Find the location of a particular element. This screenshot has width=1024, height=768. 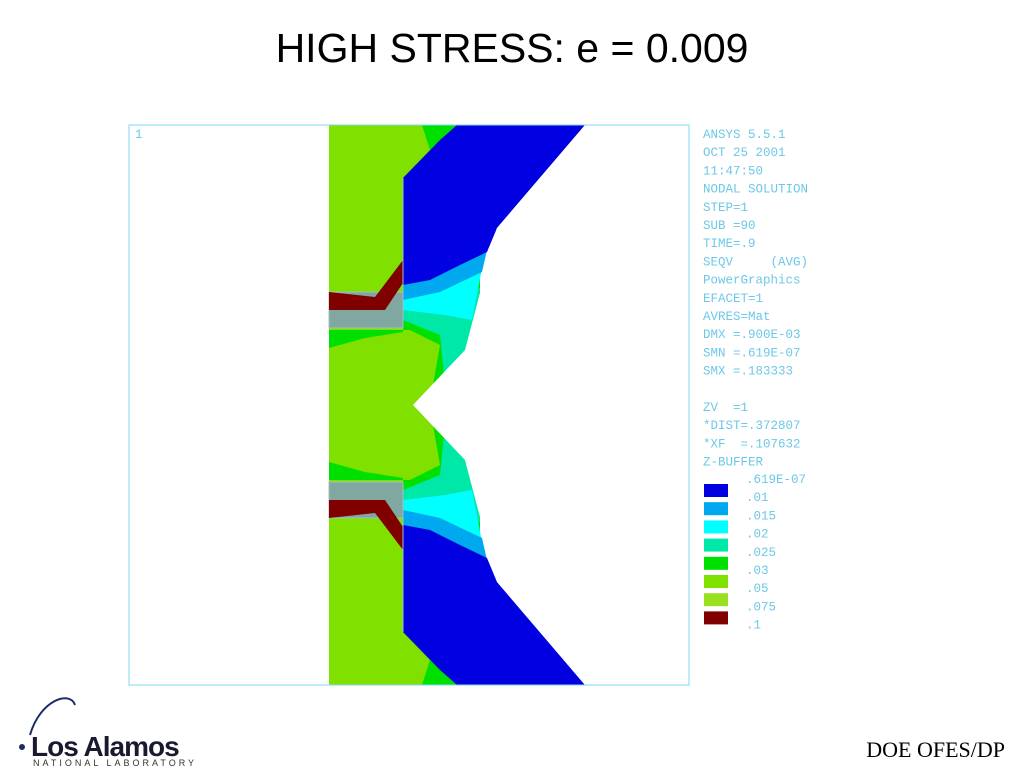

legend-label: .02 is located at coordinates (757, 535).